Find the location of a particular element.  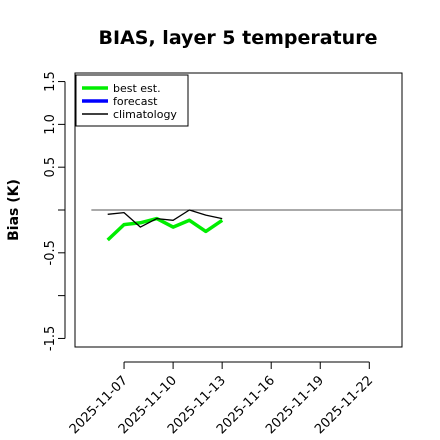

y-tick-label: -1.5 is located at coordinates (50, 338).